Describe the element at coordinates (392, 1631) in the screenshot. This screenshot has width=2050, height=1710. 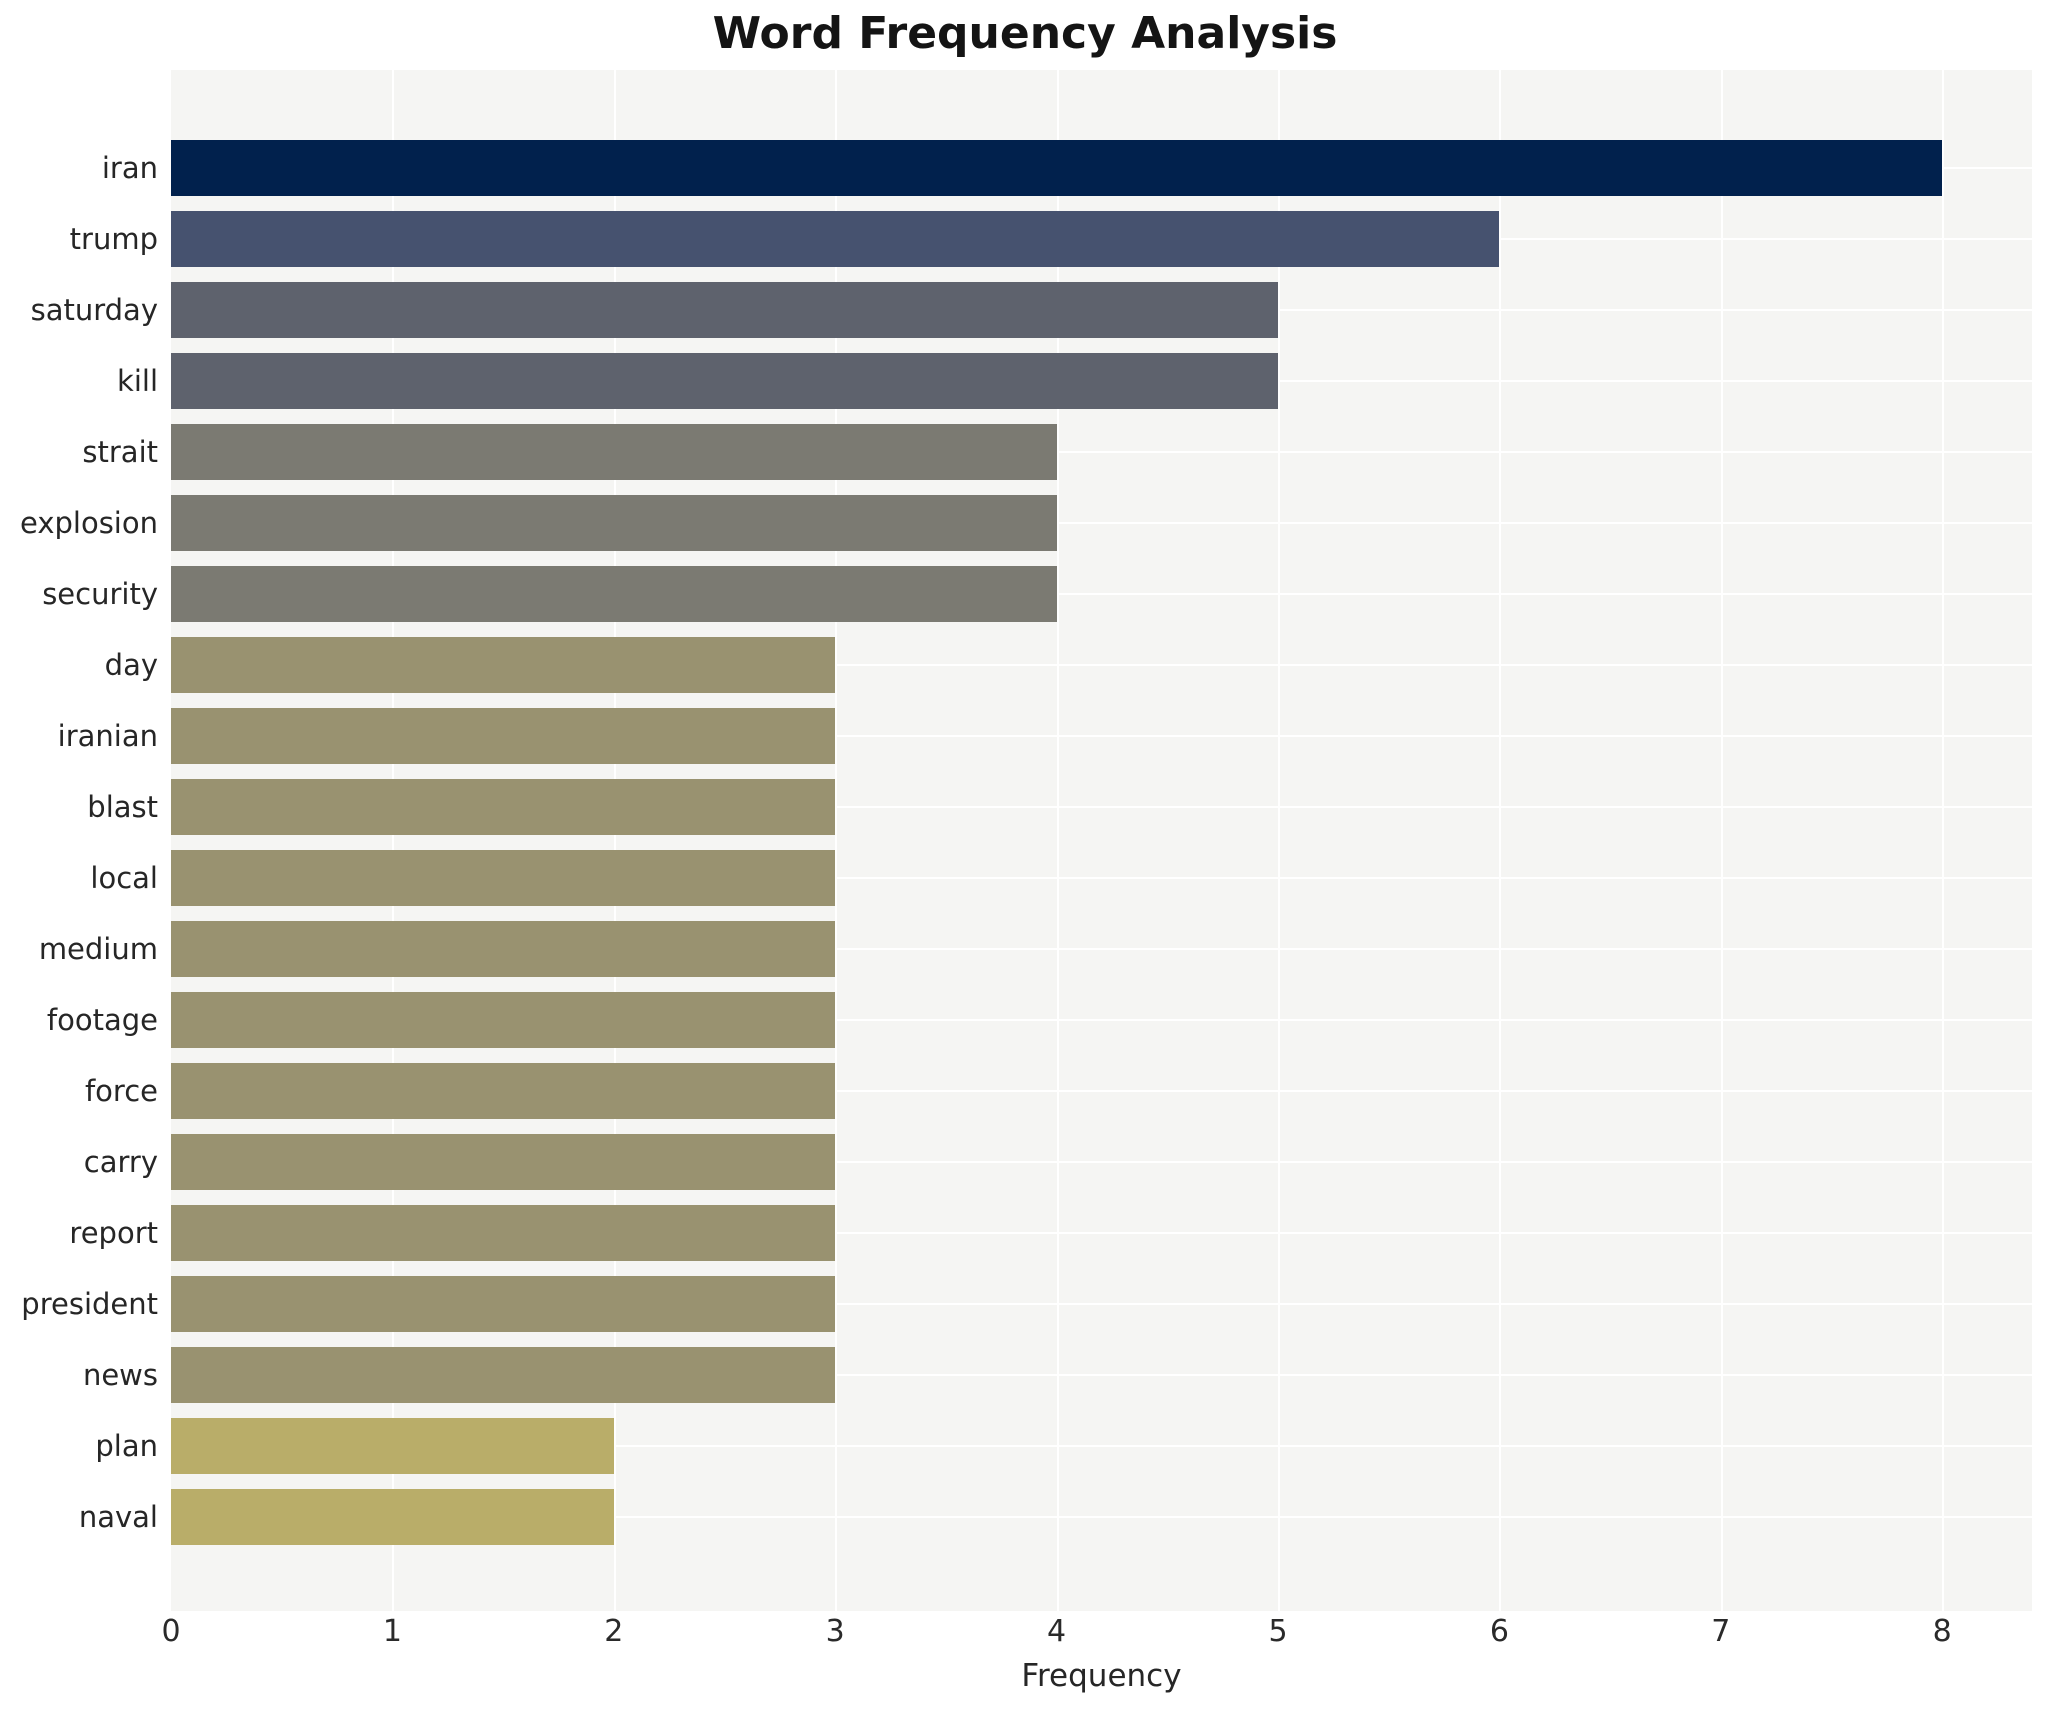
I see `x-tick-1: 1` at that location.